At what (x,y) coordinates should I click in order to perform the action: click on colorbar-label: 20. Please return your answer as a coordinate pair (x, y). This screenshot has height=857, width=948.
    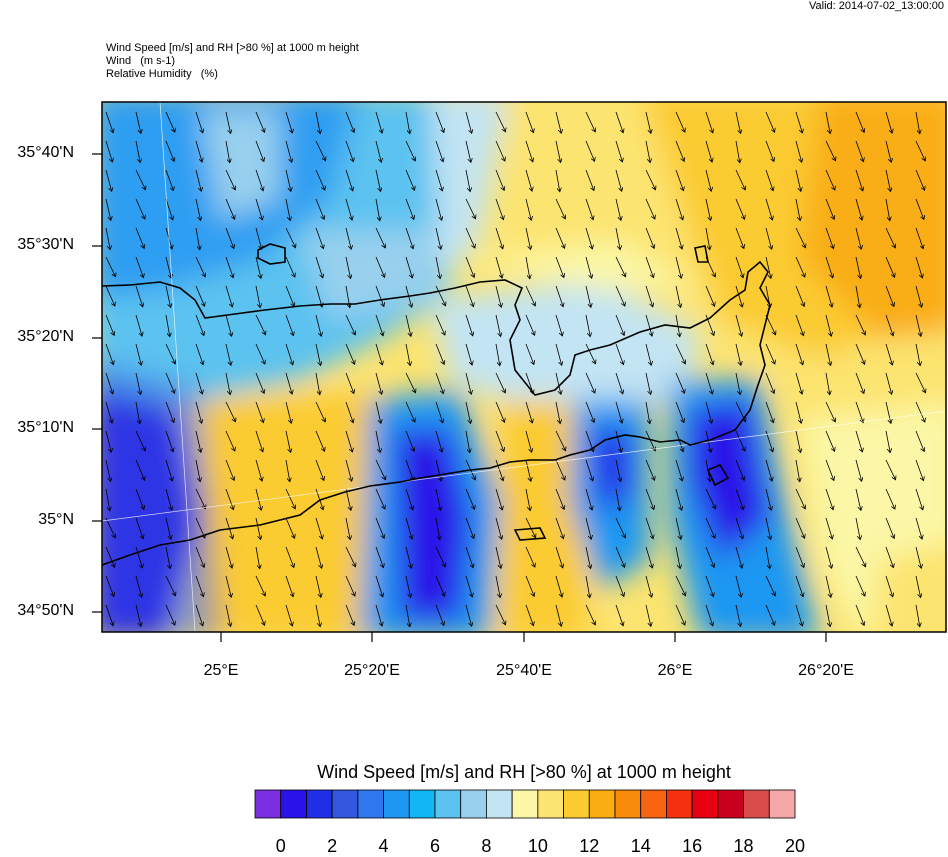
    Looking at the image, I should click on (795, 846).